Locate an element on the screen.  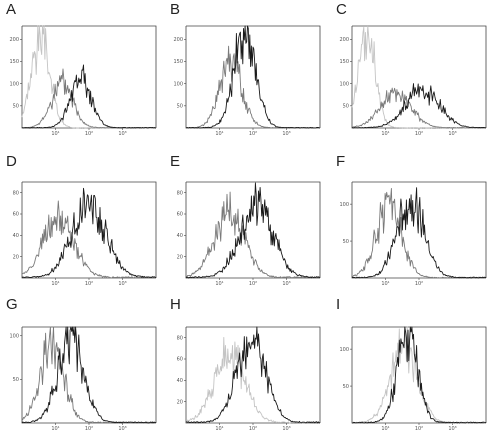
panel-h: H 20 40 60 80 10¹ 10² 10³ is located at coordinates (247, 362).